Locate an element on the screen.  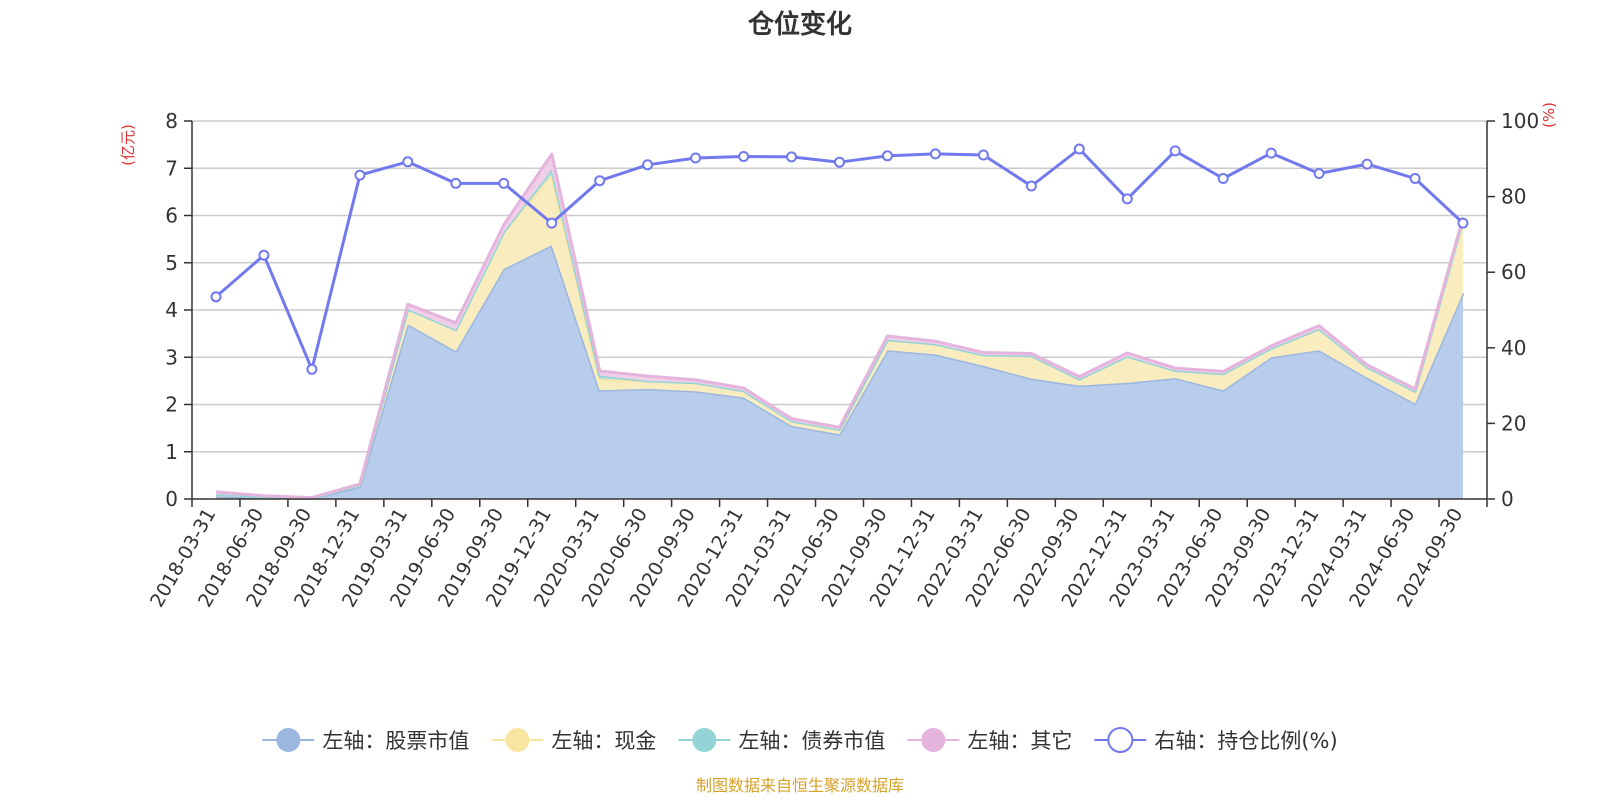
legend-label: 左轴：股票市值 is located at coordinates (395, 741).